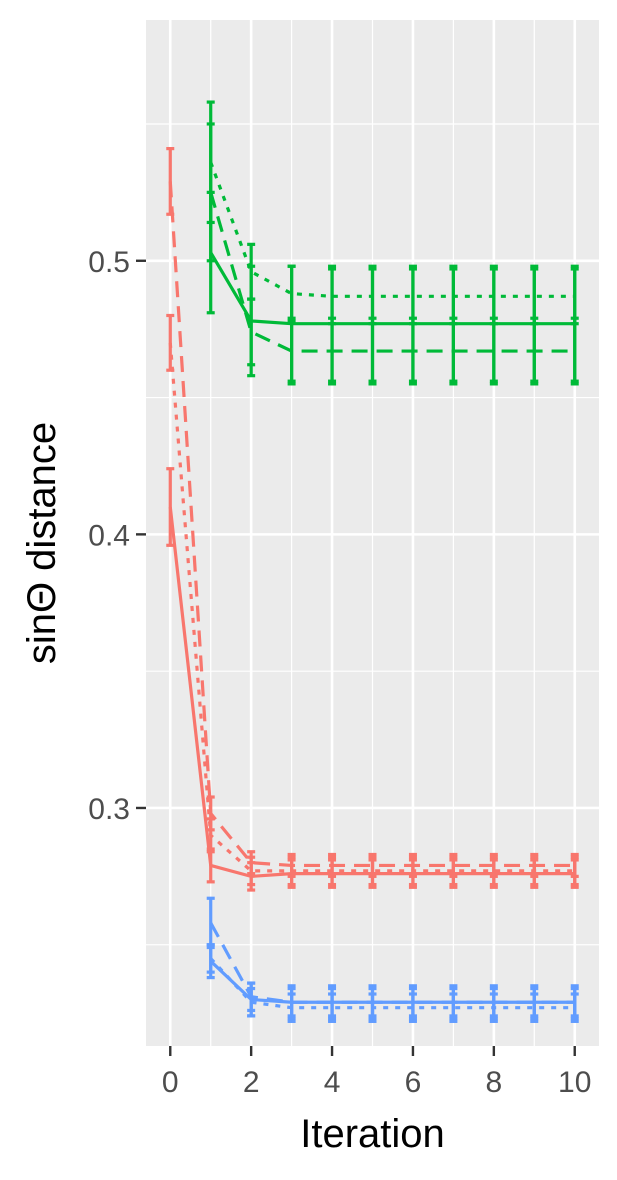 Image resolution: width=617 pixels, height=1180 pixels. I want to click on x-tick-label: 8, so click(493, 1082).